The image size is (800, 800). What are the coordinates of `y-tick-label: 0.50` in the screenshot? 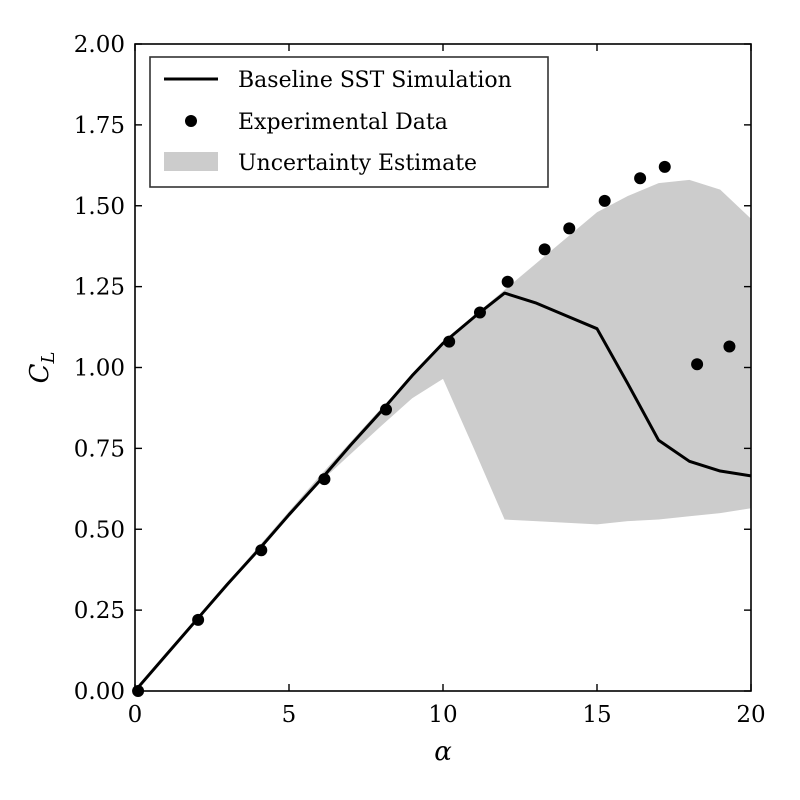 It's located at (99, 530).